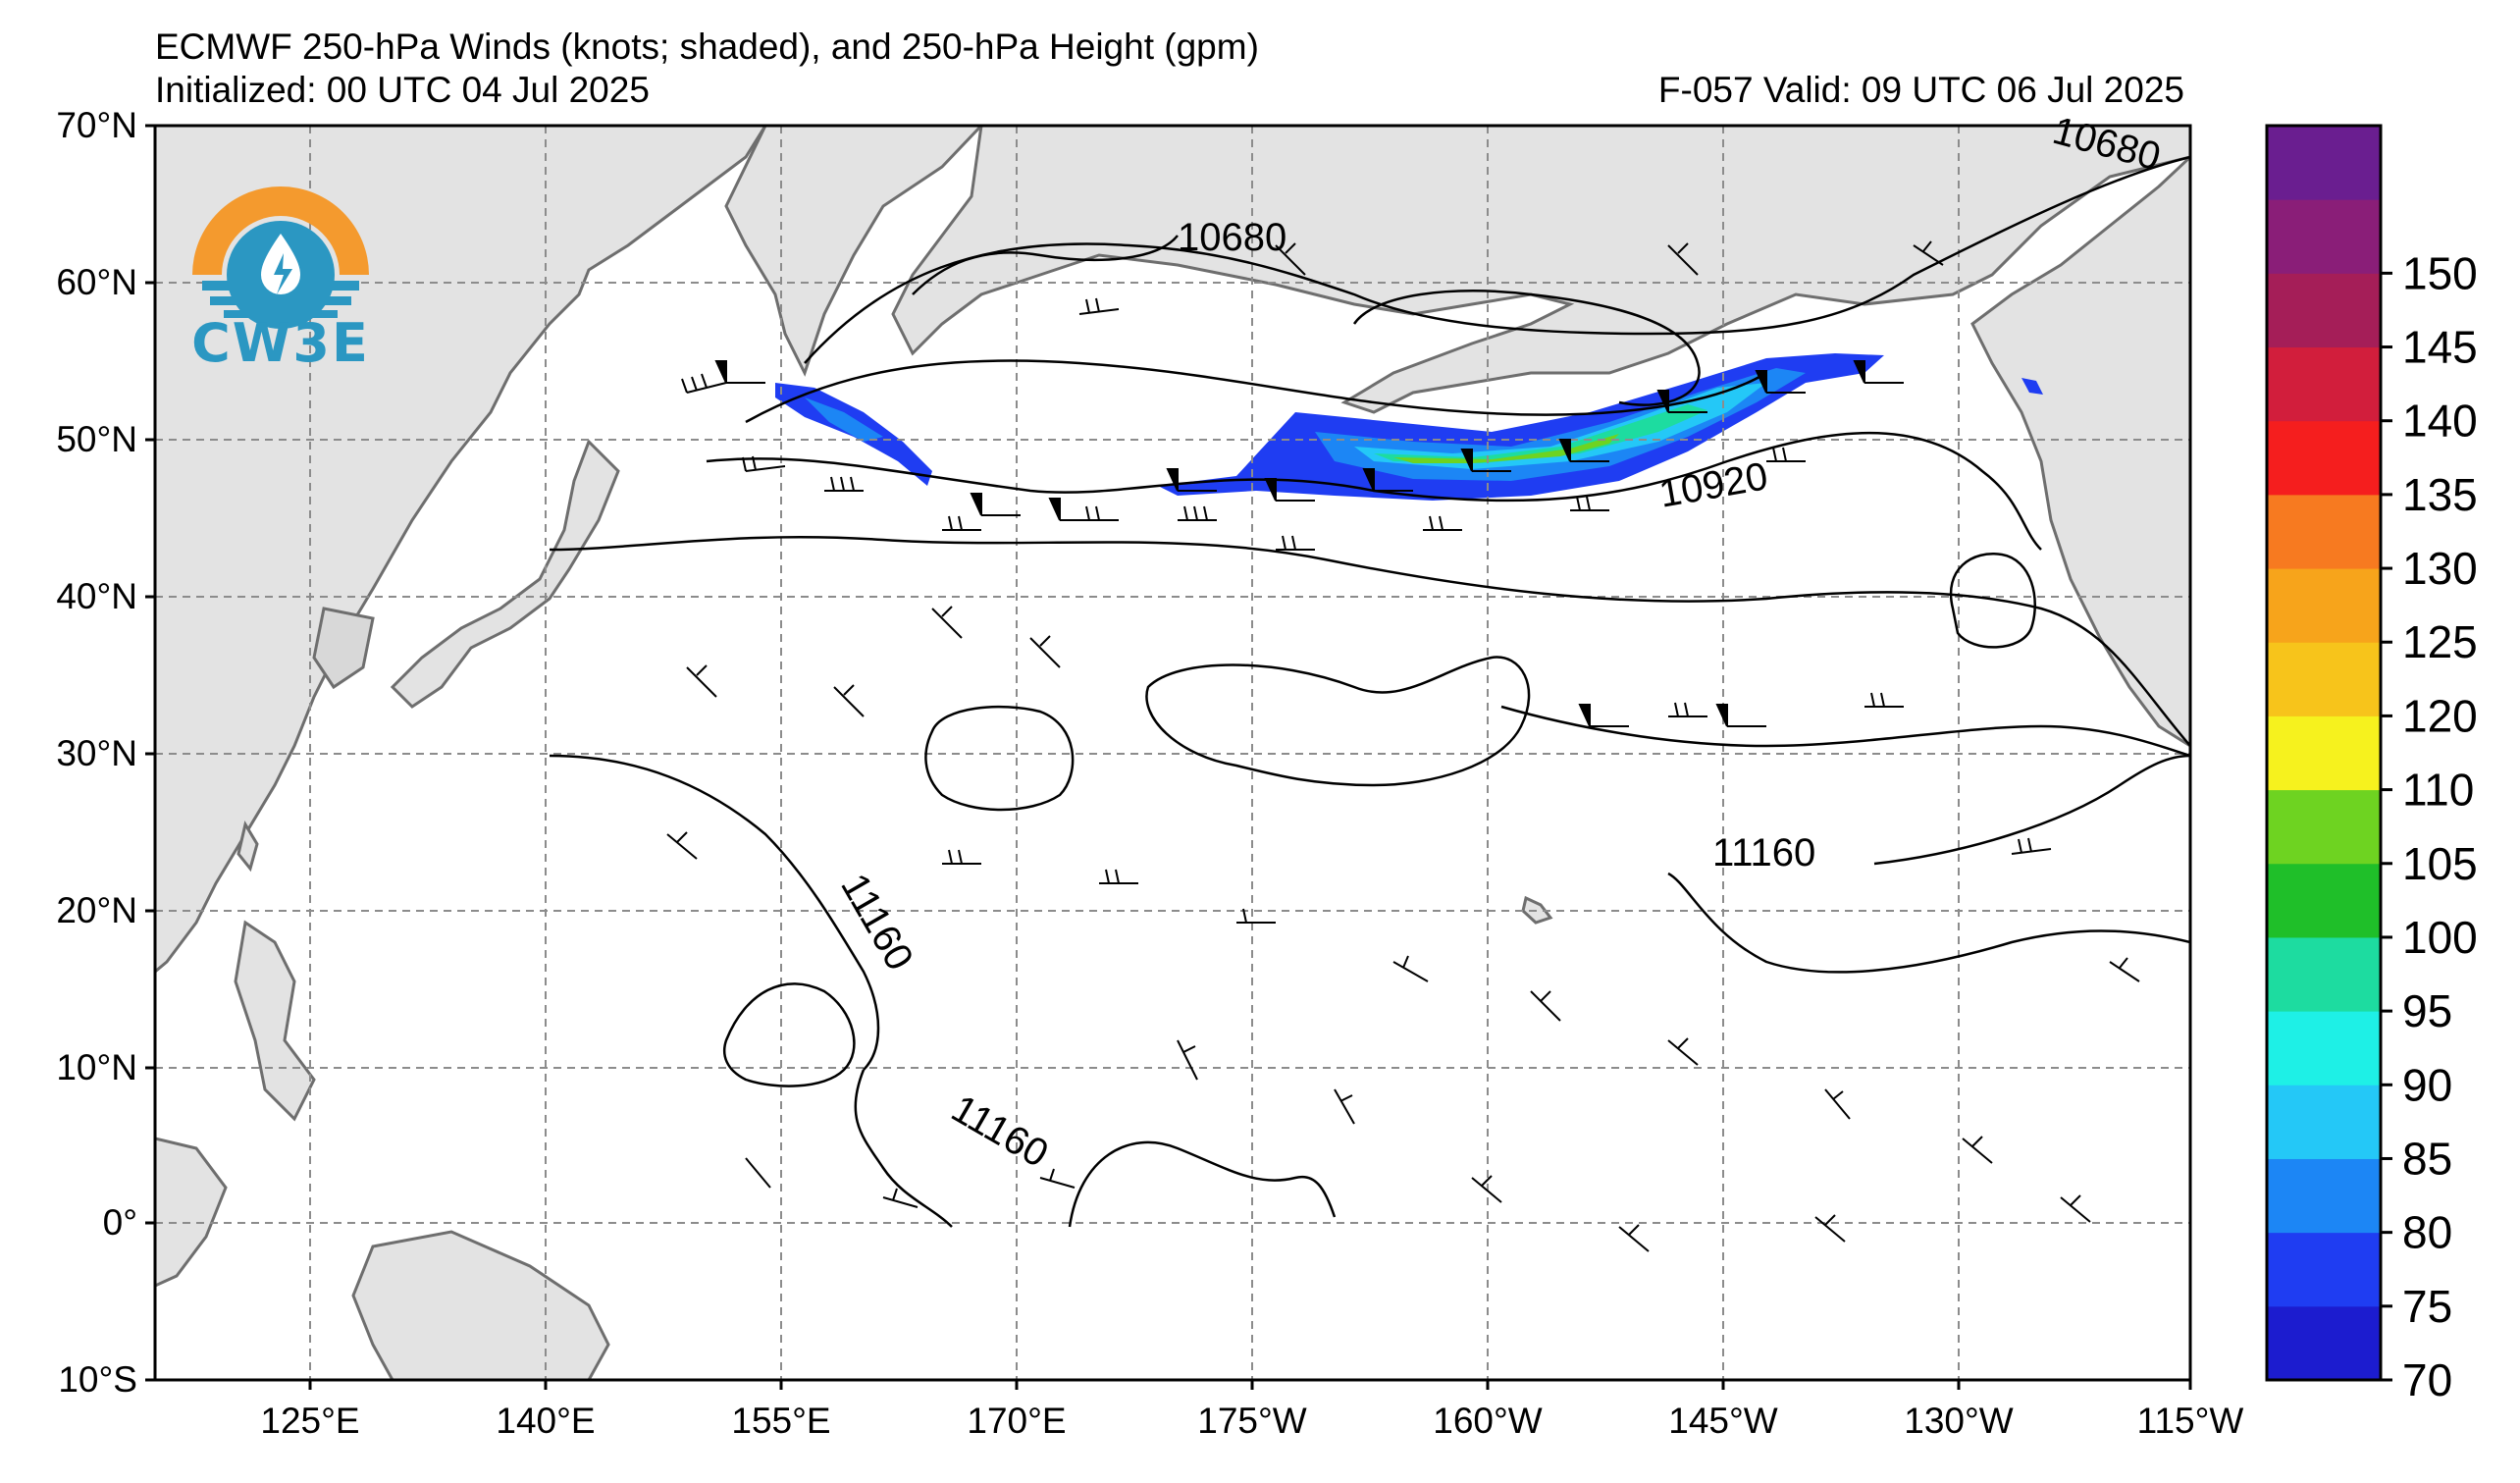 This screenshot has width=2520, height=1483. I want to click on colorbar-tick-label: 80, so click(2427, 1233).